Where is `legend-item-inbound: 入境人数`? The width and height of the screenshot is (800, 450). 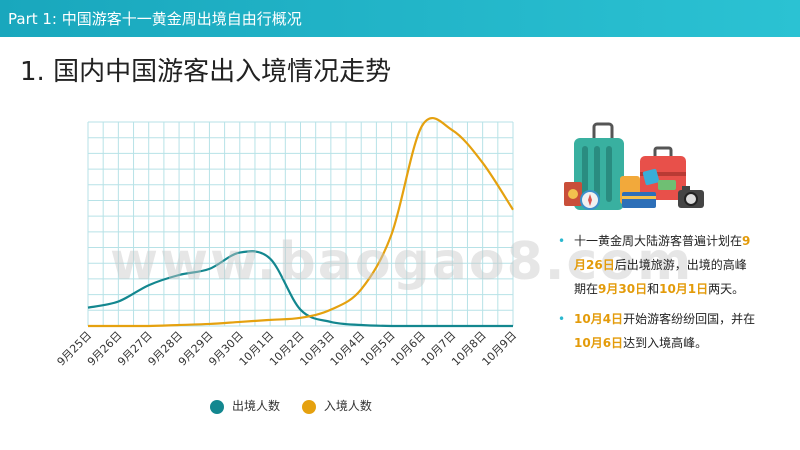
legend-item-inbound: 入境人数 is located at coordinates (336, 405).